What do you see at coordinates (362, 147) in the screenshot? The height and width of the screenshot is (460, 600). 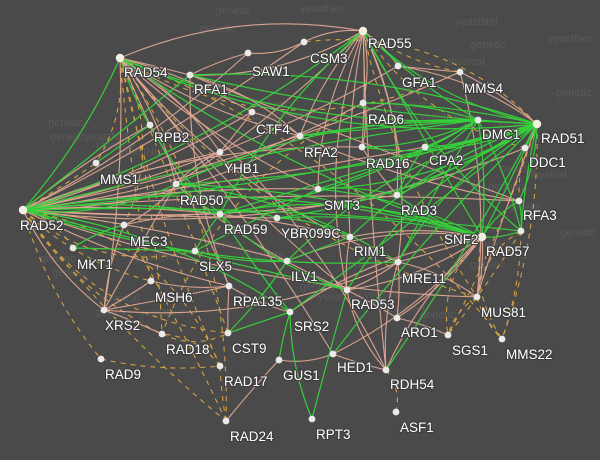 I see `graph-node-rad16` at bounding box center [362, 147].